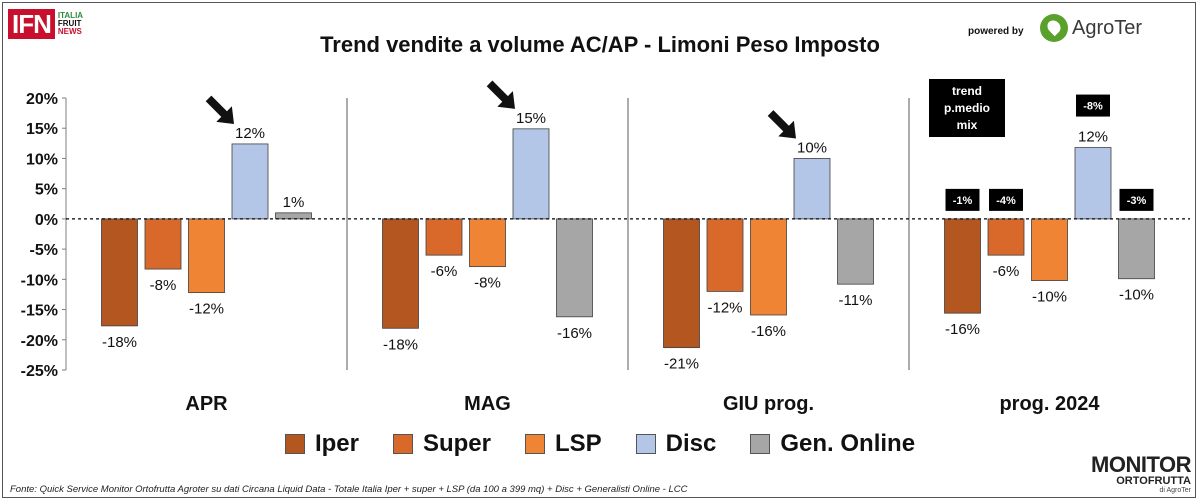 The image size is (1200, 502). I want to click on y-tick-label: -10%, so click(39, 280).